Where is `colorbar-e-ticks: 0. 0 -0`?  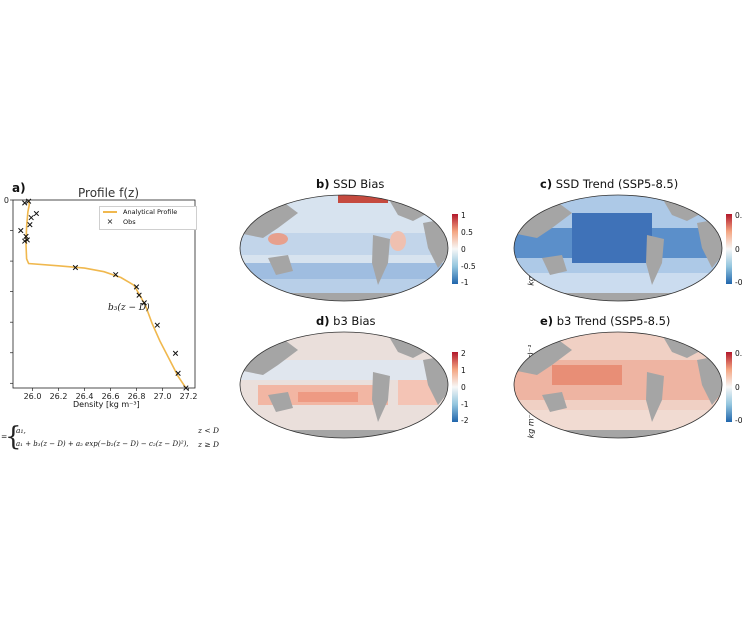 colorbar-e-ticks: 0. 0 -0 is located at coordinates (742, 387).